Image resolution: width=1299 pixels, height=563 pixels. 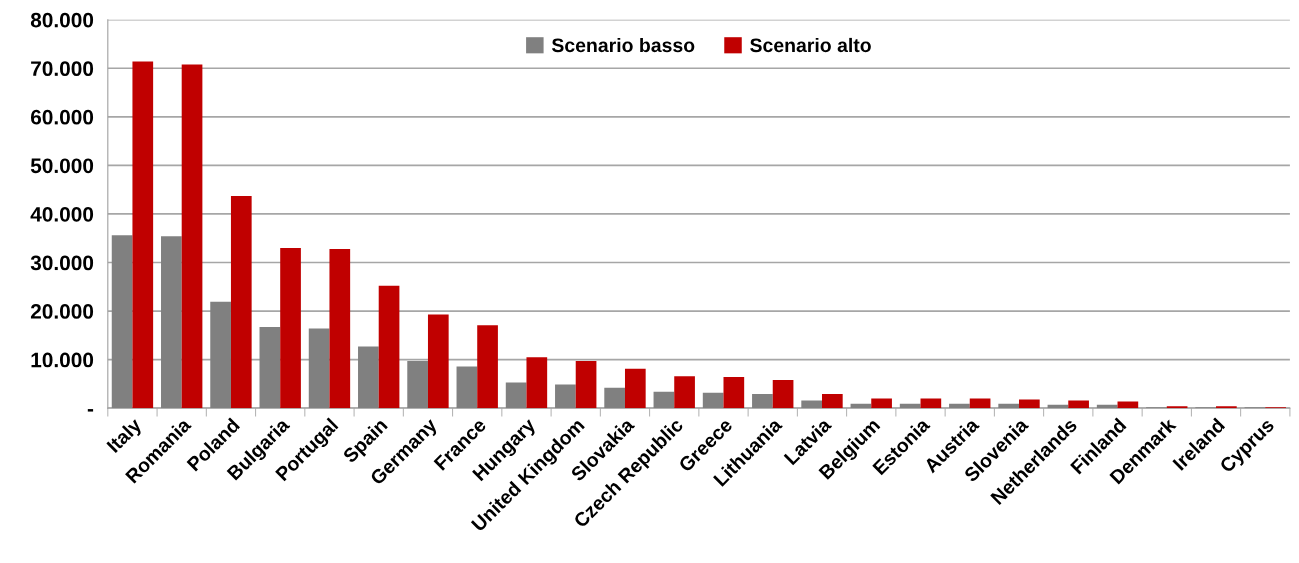 What do you see at coordinates (62, 117) in the screenshot?
I see `y-tick-label: 60.000` at bounding box center [62, 117].